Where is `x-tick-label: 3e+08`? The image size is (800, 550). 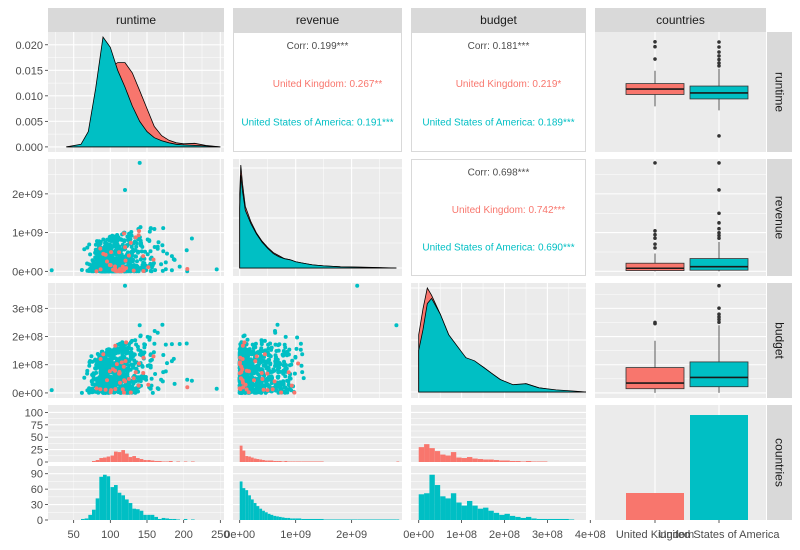
x-tick-label: 3e+08 is located at coordinates (547, 535).